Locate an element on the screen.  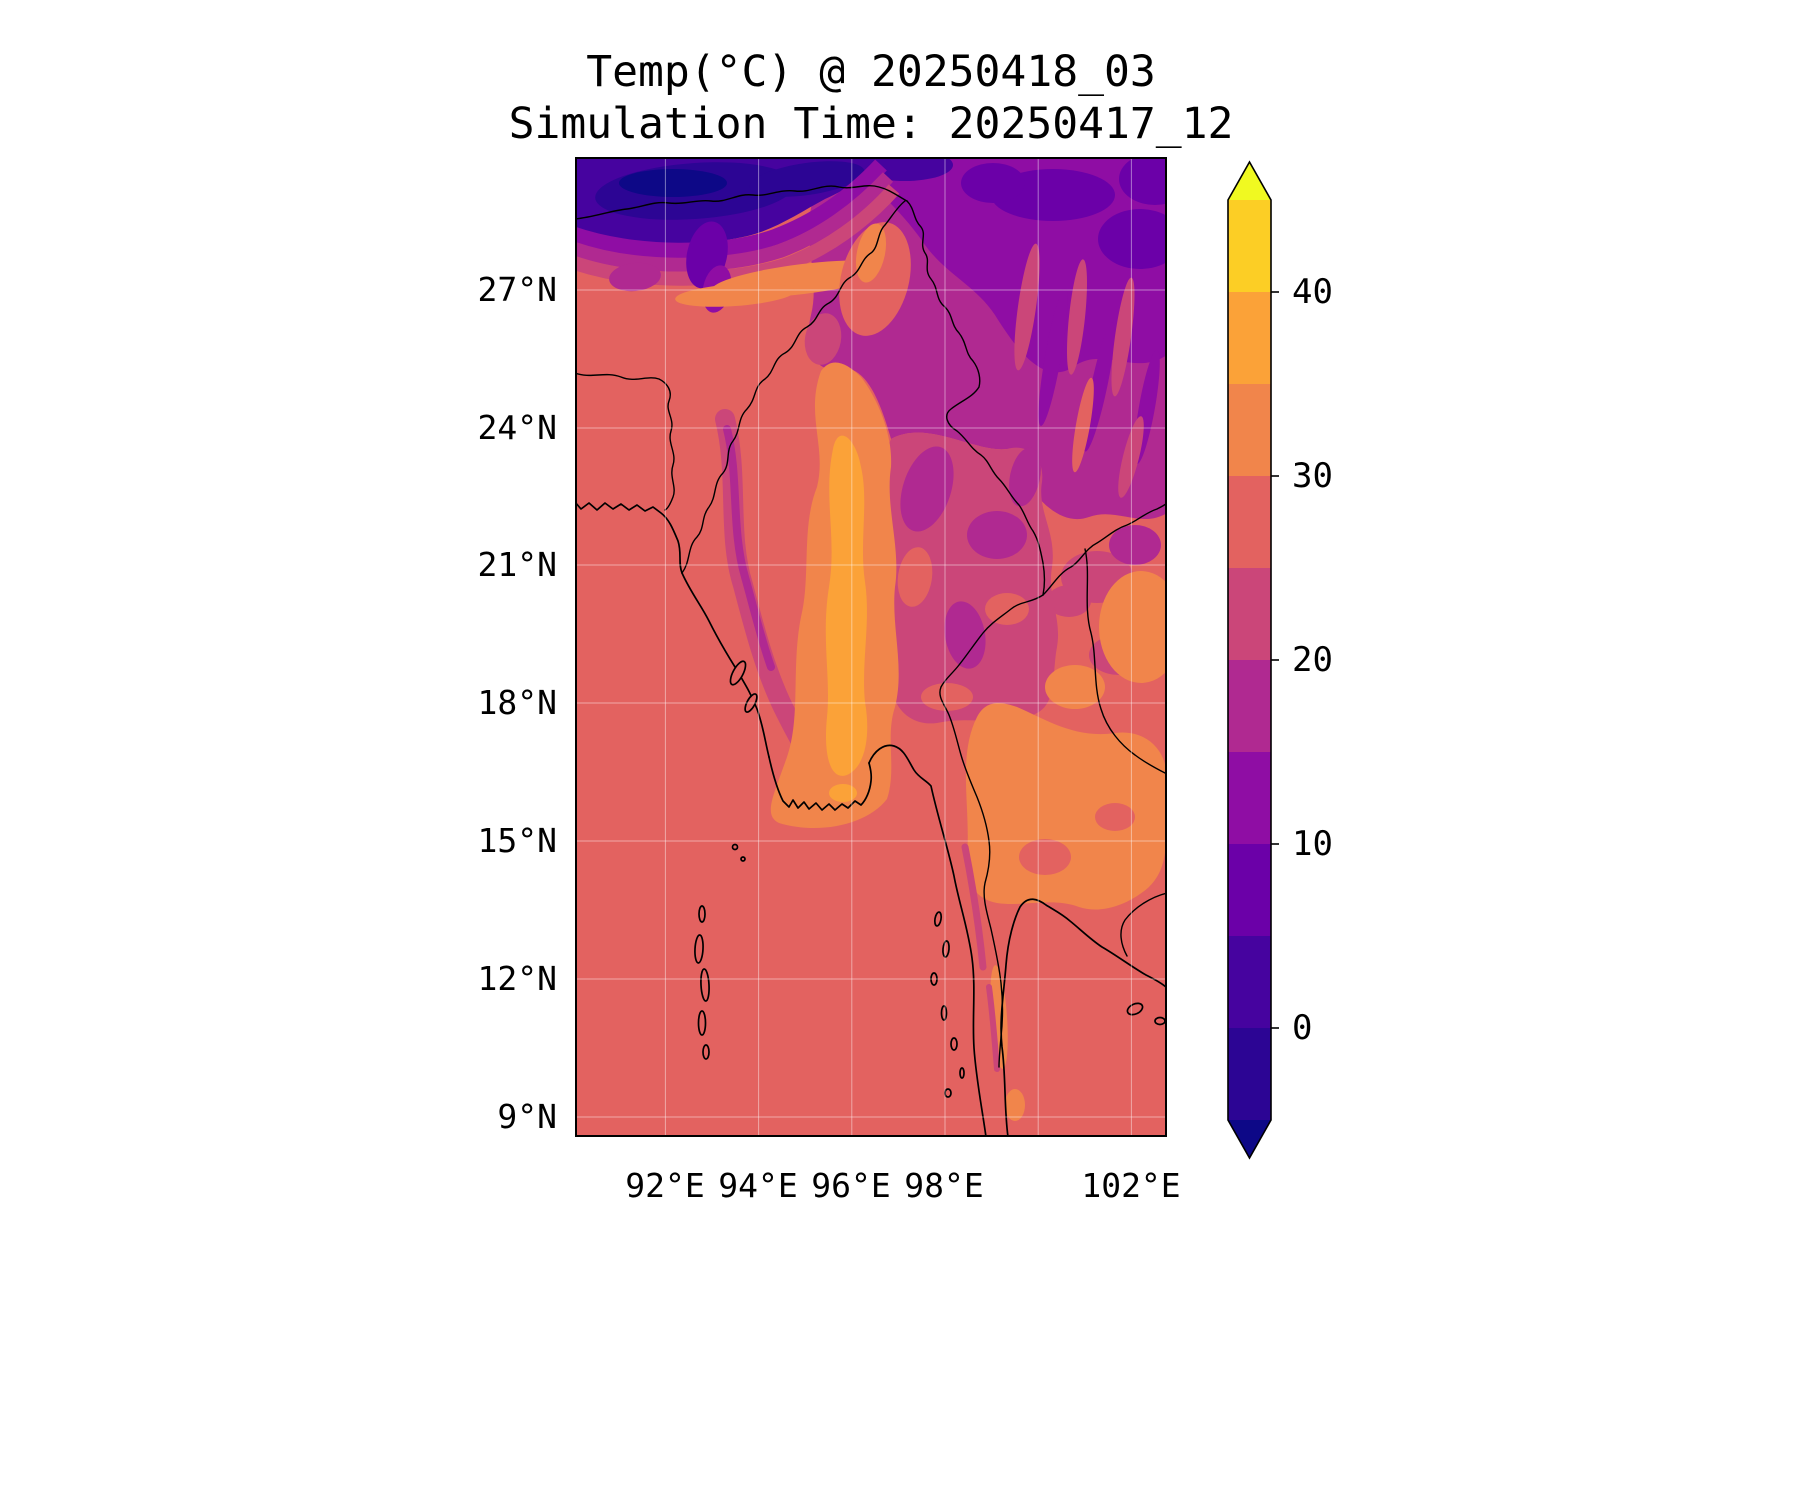
colorbar-outline is located at coordinates (1249, 660).